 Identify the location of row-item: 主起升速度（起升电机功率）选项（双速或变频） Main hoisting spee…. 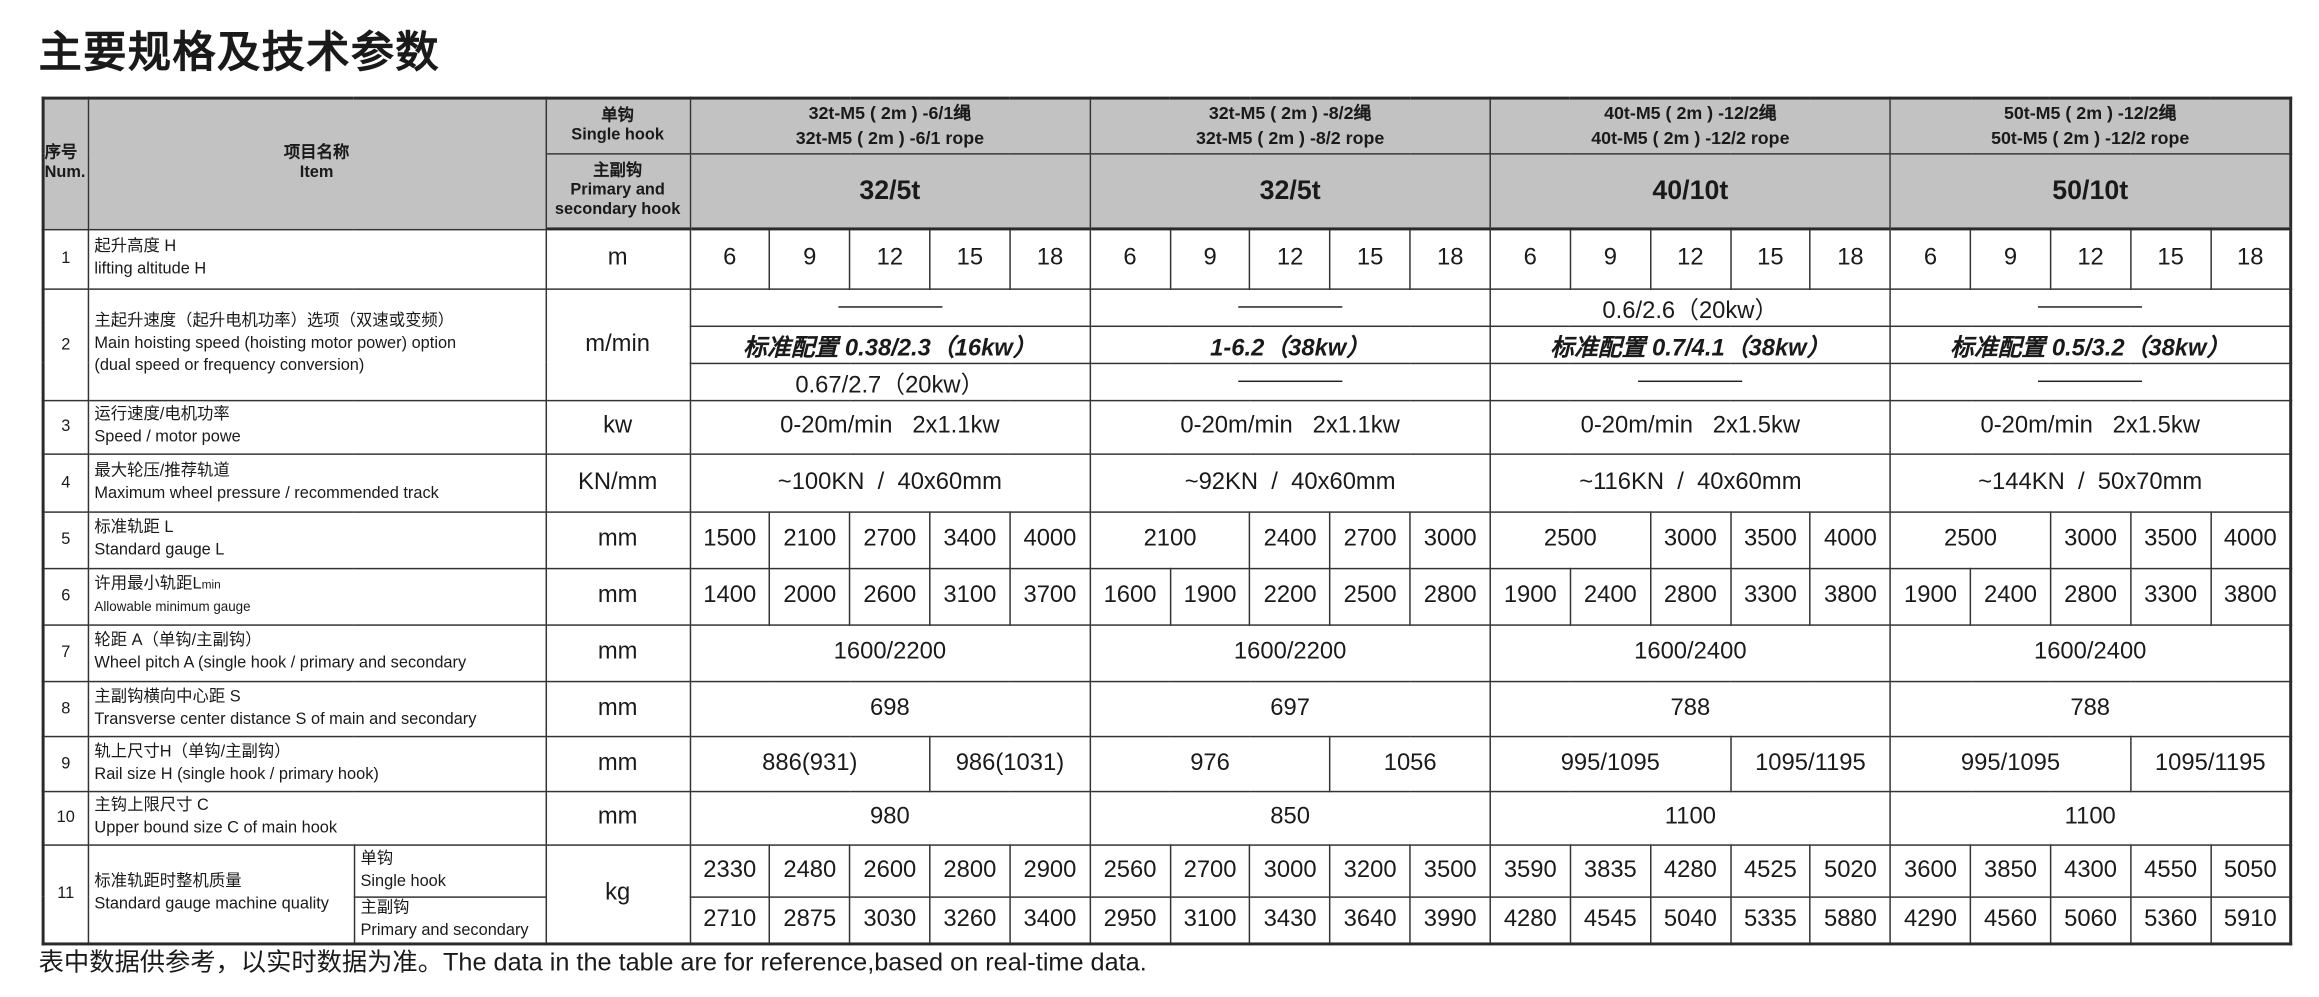
(316, 344).